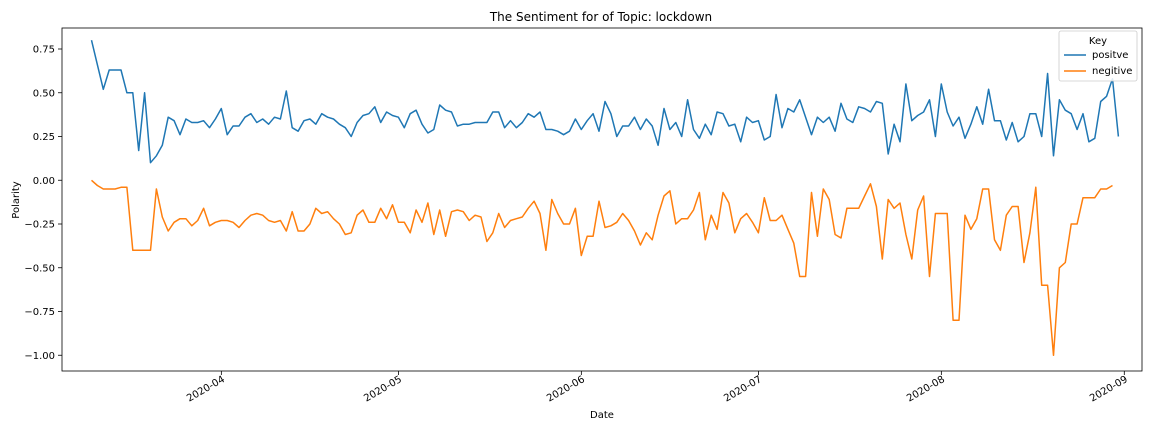  What do you see at coordinates (44, 93) in the screenshot?
I see `y-tick-label: 0.50` at bounding box center [44, 93].